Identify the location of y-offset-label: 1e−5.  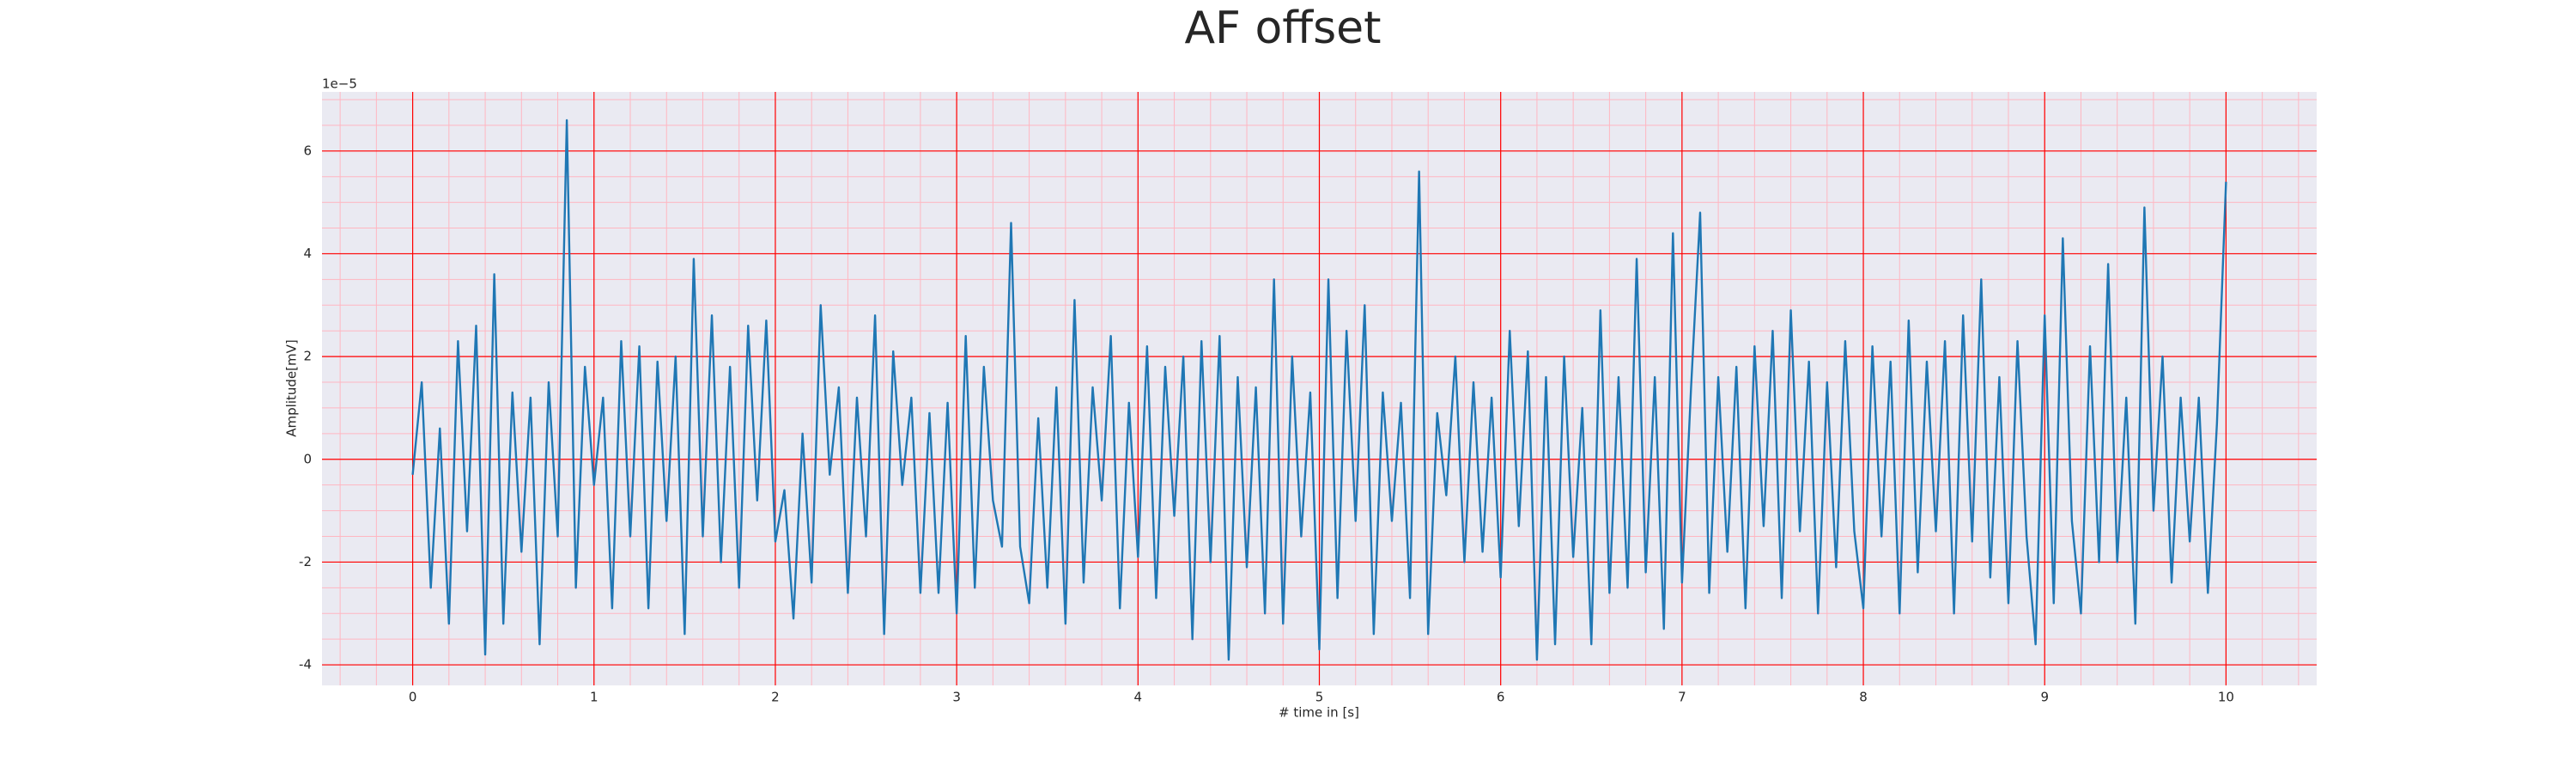
(339, 84).